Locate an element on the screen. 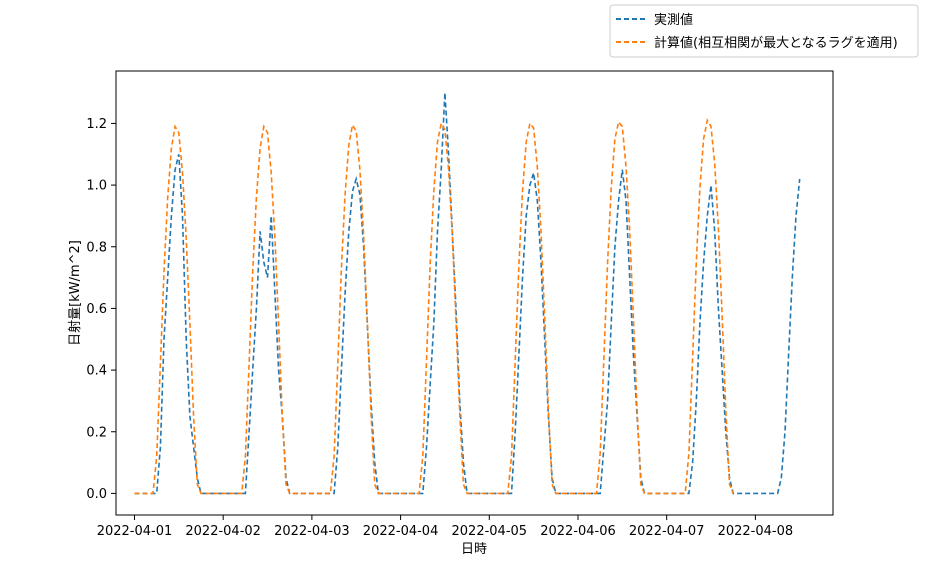  x-tick-label: 2022-04-08 is located at coordinates (756, 531).